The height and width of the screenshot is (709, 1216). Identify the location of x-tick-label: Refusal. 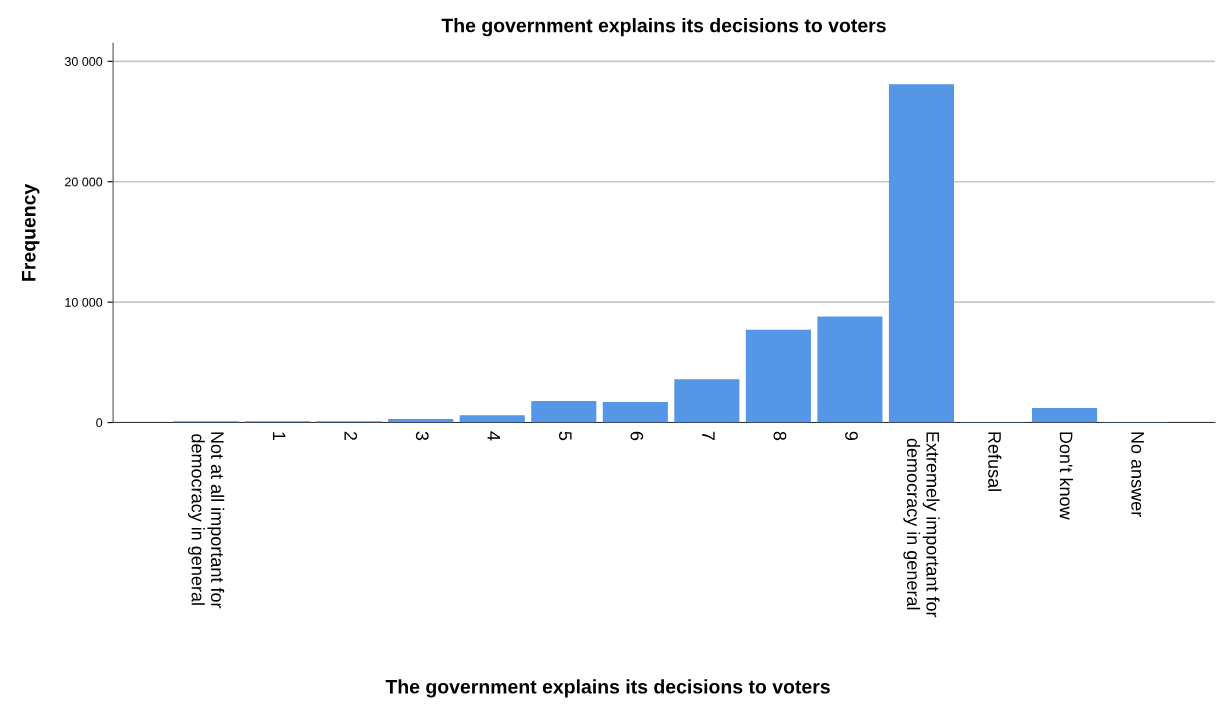
(995, 461).